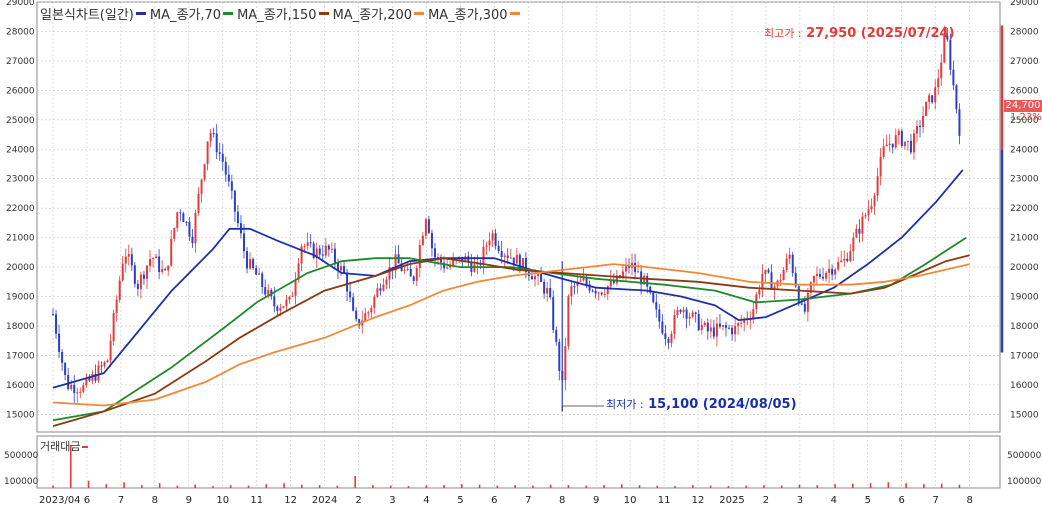 This screenshot has width=1042, height=512. I want to click on y-tick-label-right: 22000, so click(1024, 209).